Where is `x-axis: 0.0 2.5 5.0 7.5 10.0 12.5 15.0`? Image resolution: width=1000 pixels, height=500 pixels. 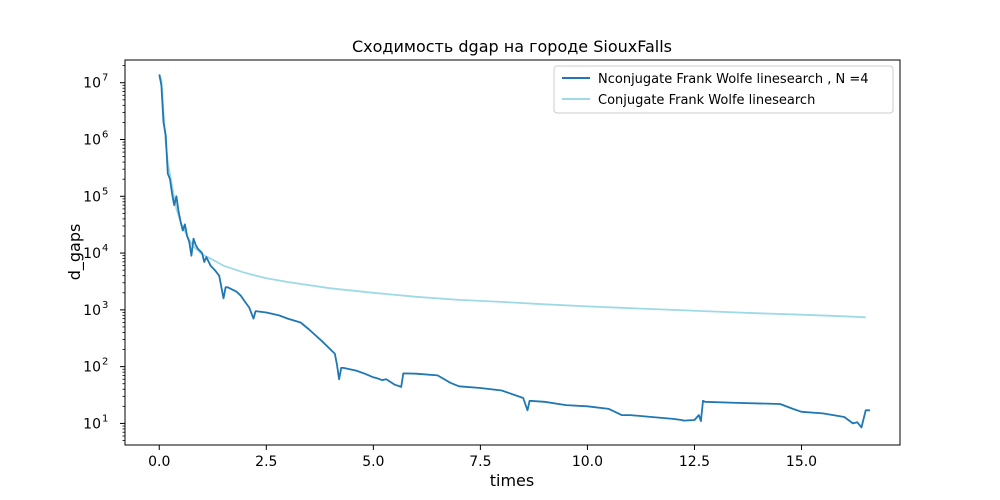
x-axis: 0.0 2.5 5.0 7.5 10.0 12.5 15.0 is located at coordinates (482, 457).